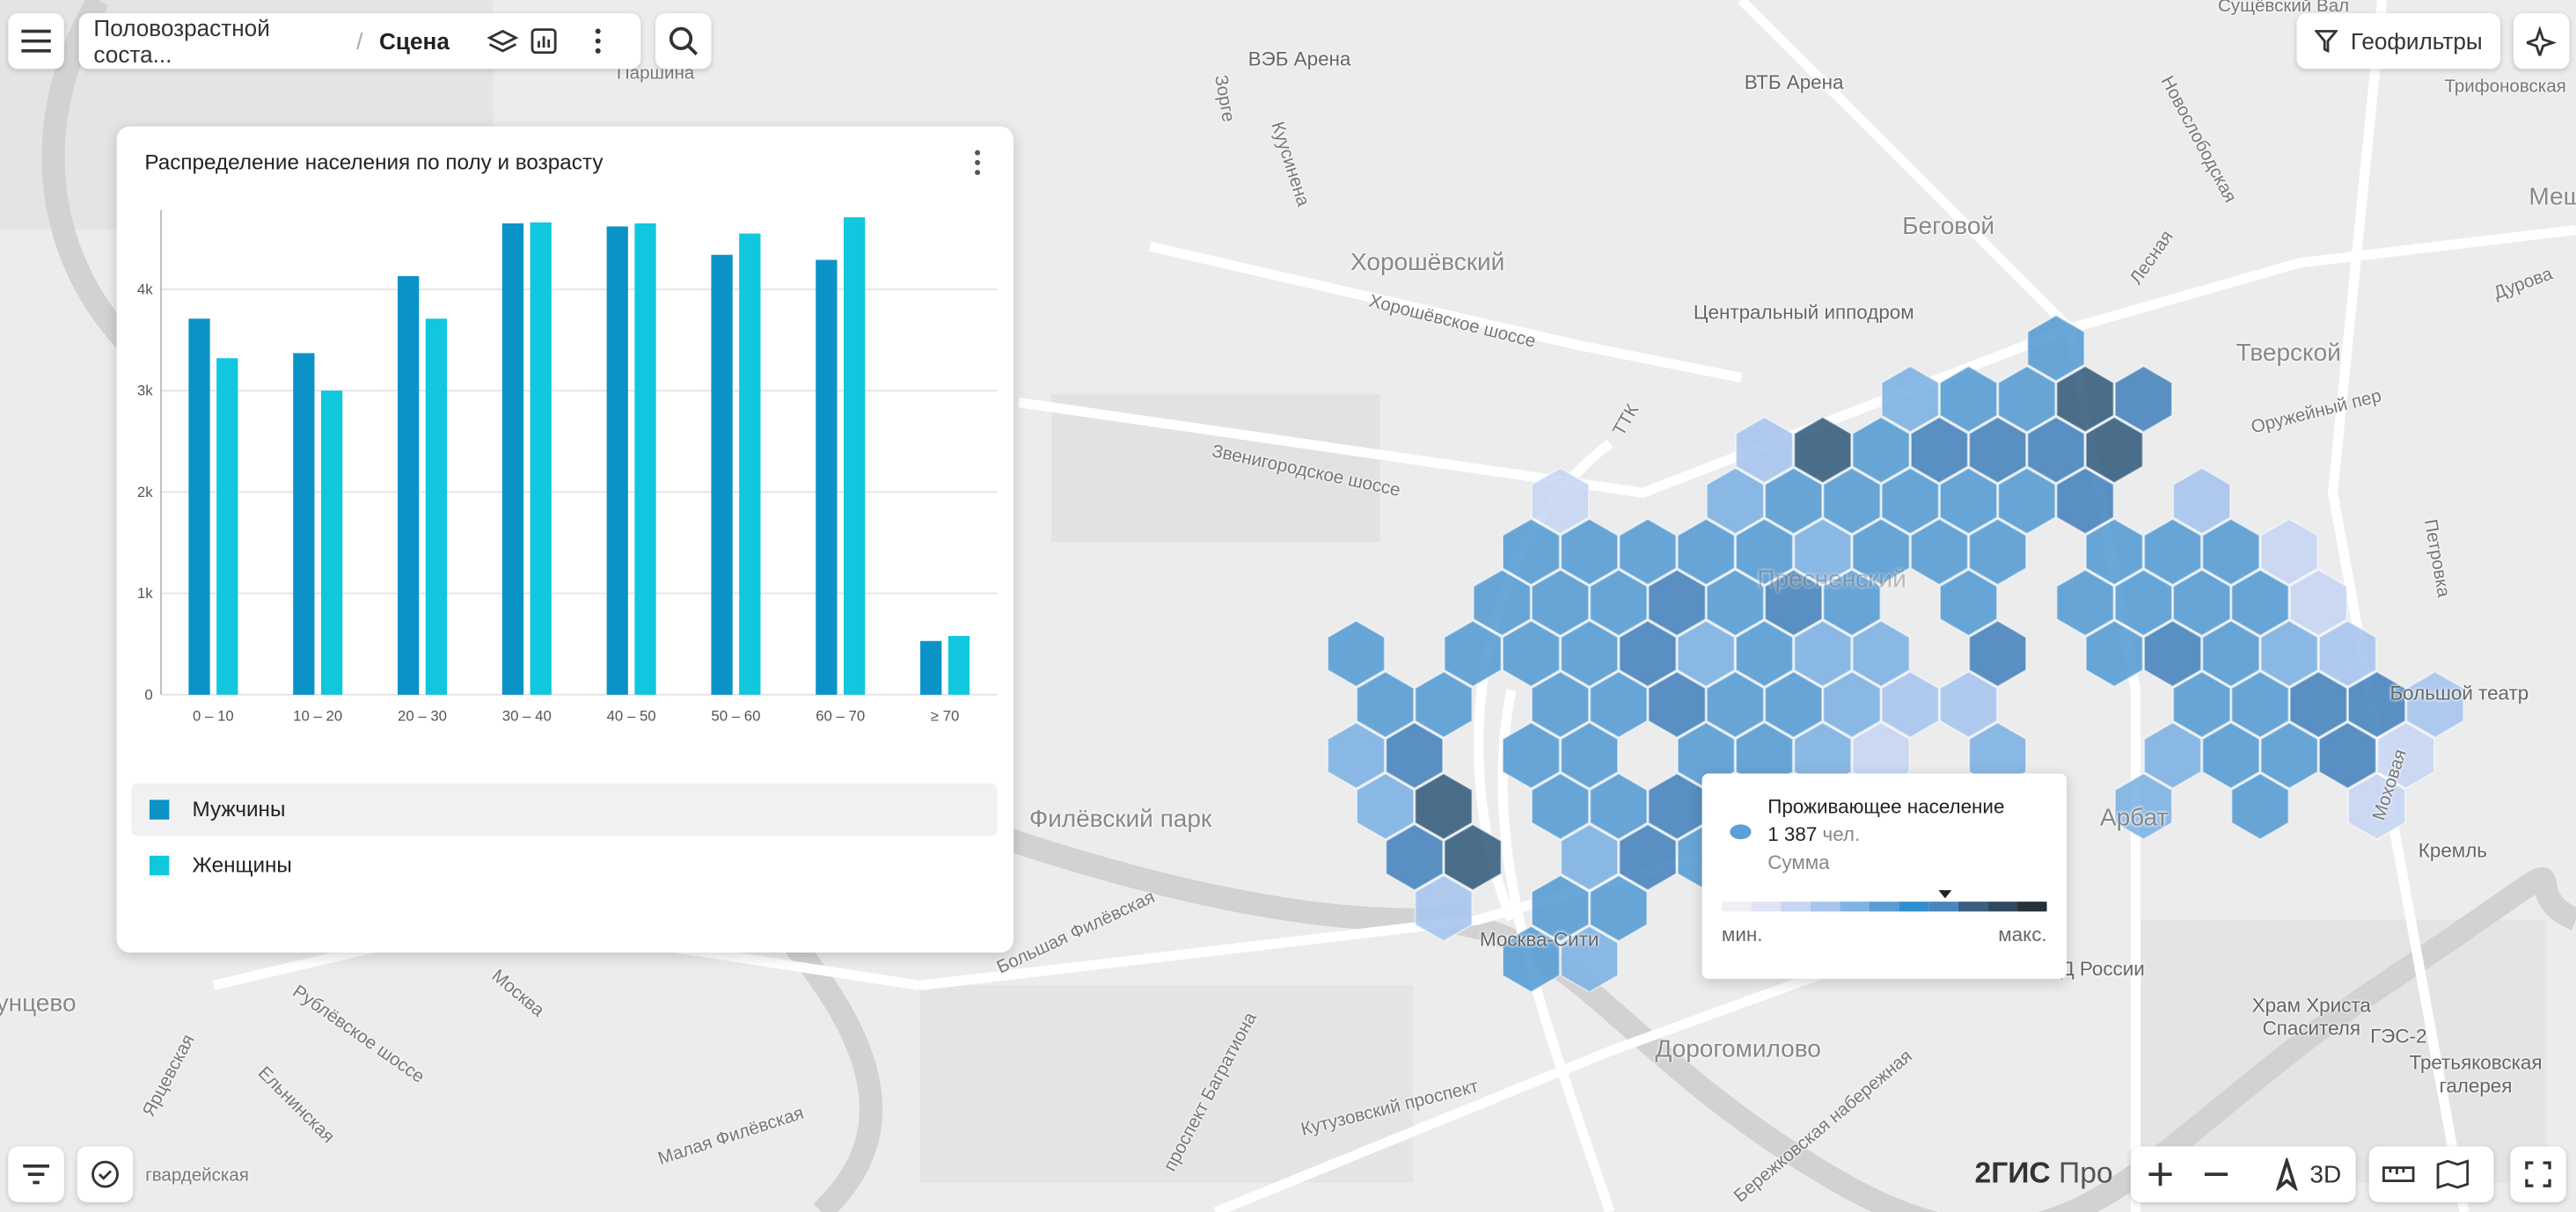  I want to click on filter-button, so click(36, 1174).